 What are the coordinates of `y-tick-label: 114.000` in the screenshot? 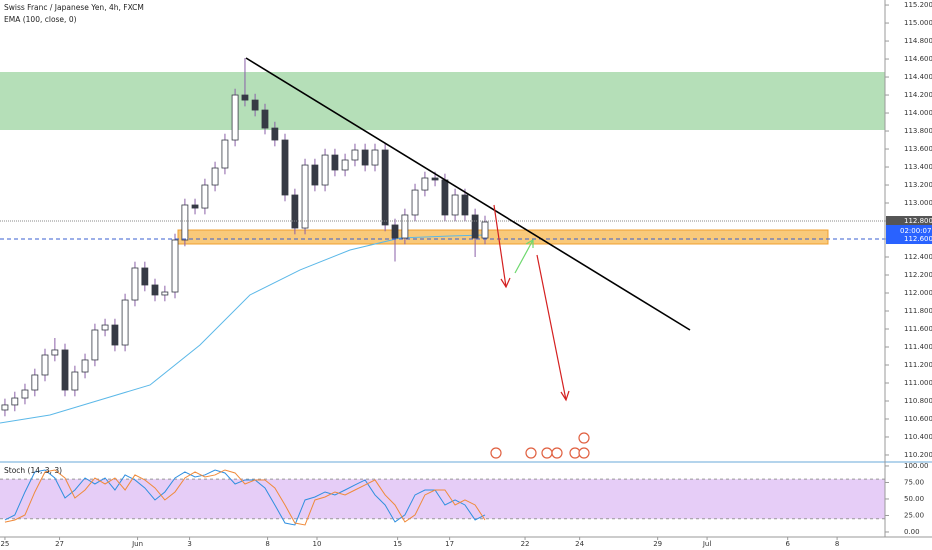 It's located at (918, 113).